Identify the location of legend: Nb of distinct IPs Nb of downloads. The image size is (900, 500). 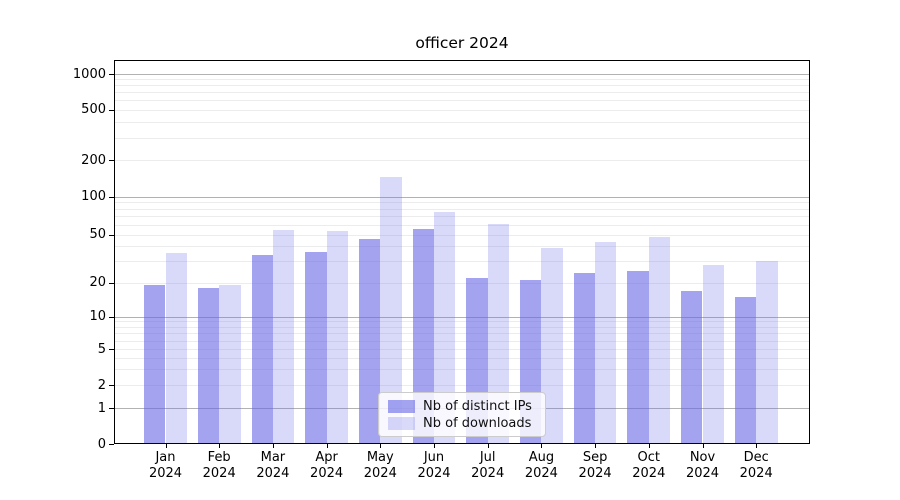
(462, 414).